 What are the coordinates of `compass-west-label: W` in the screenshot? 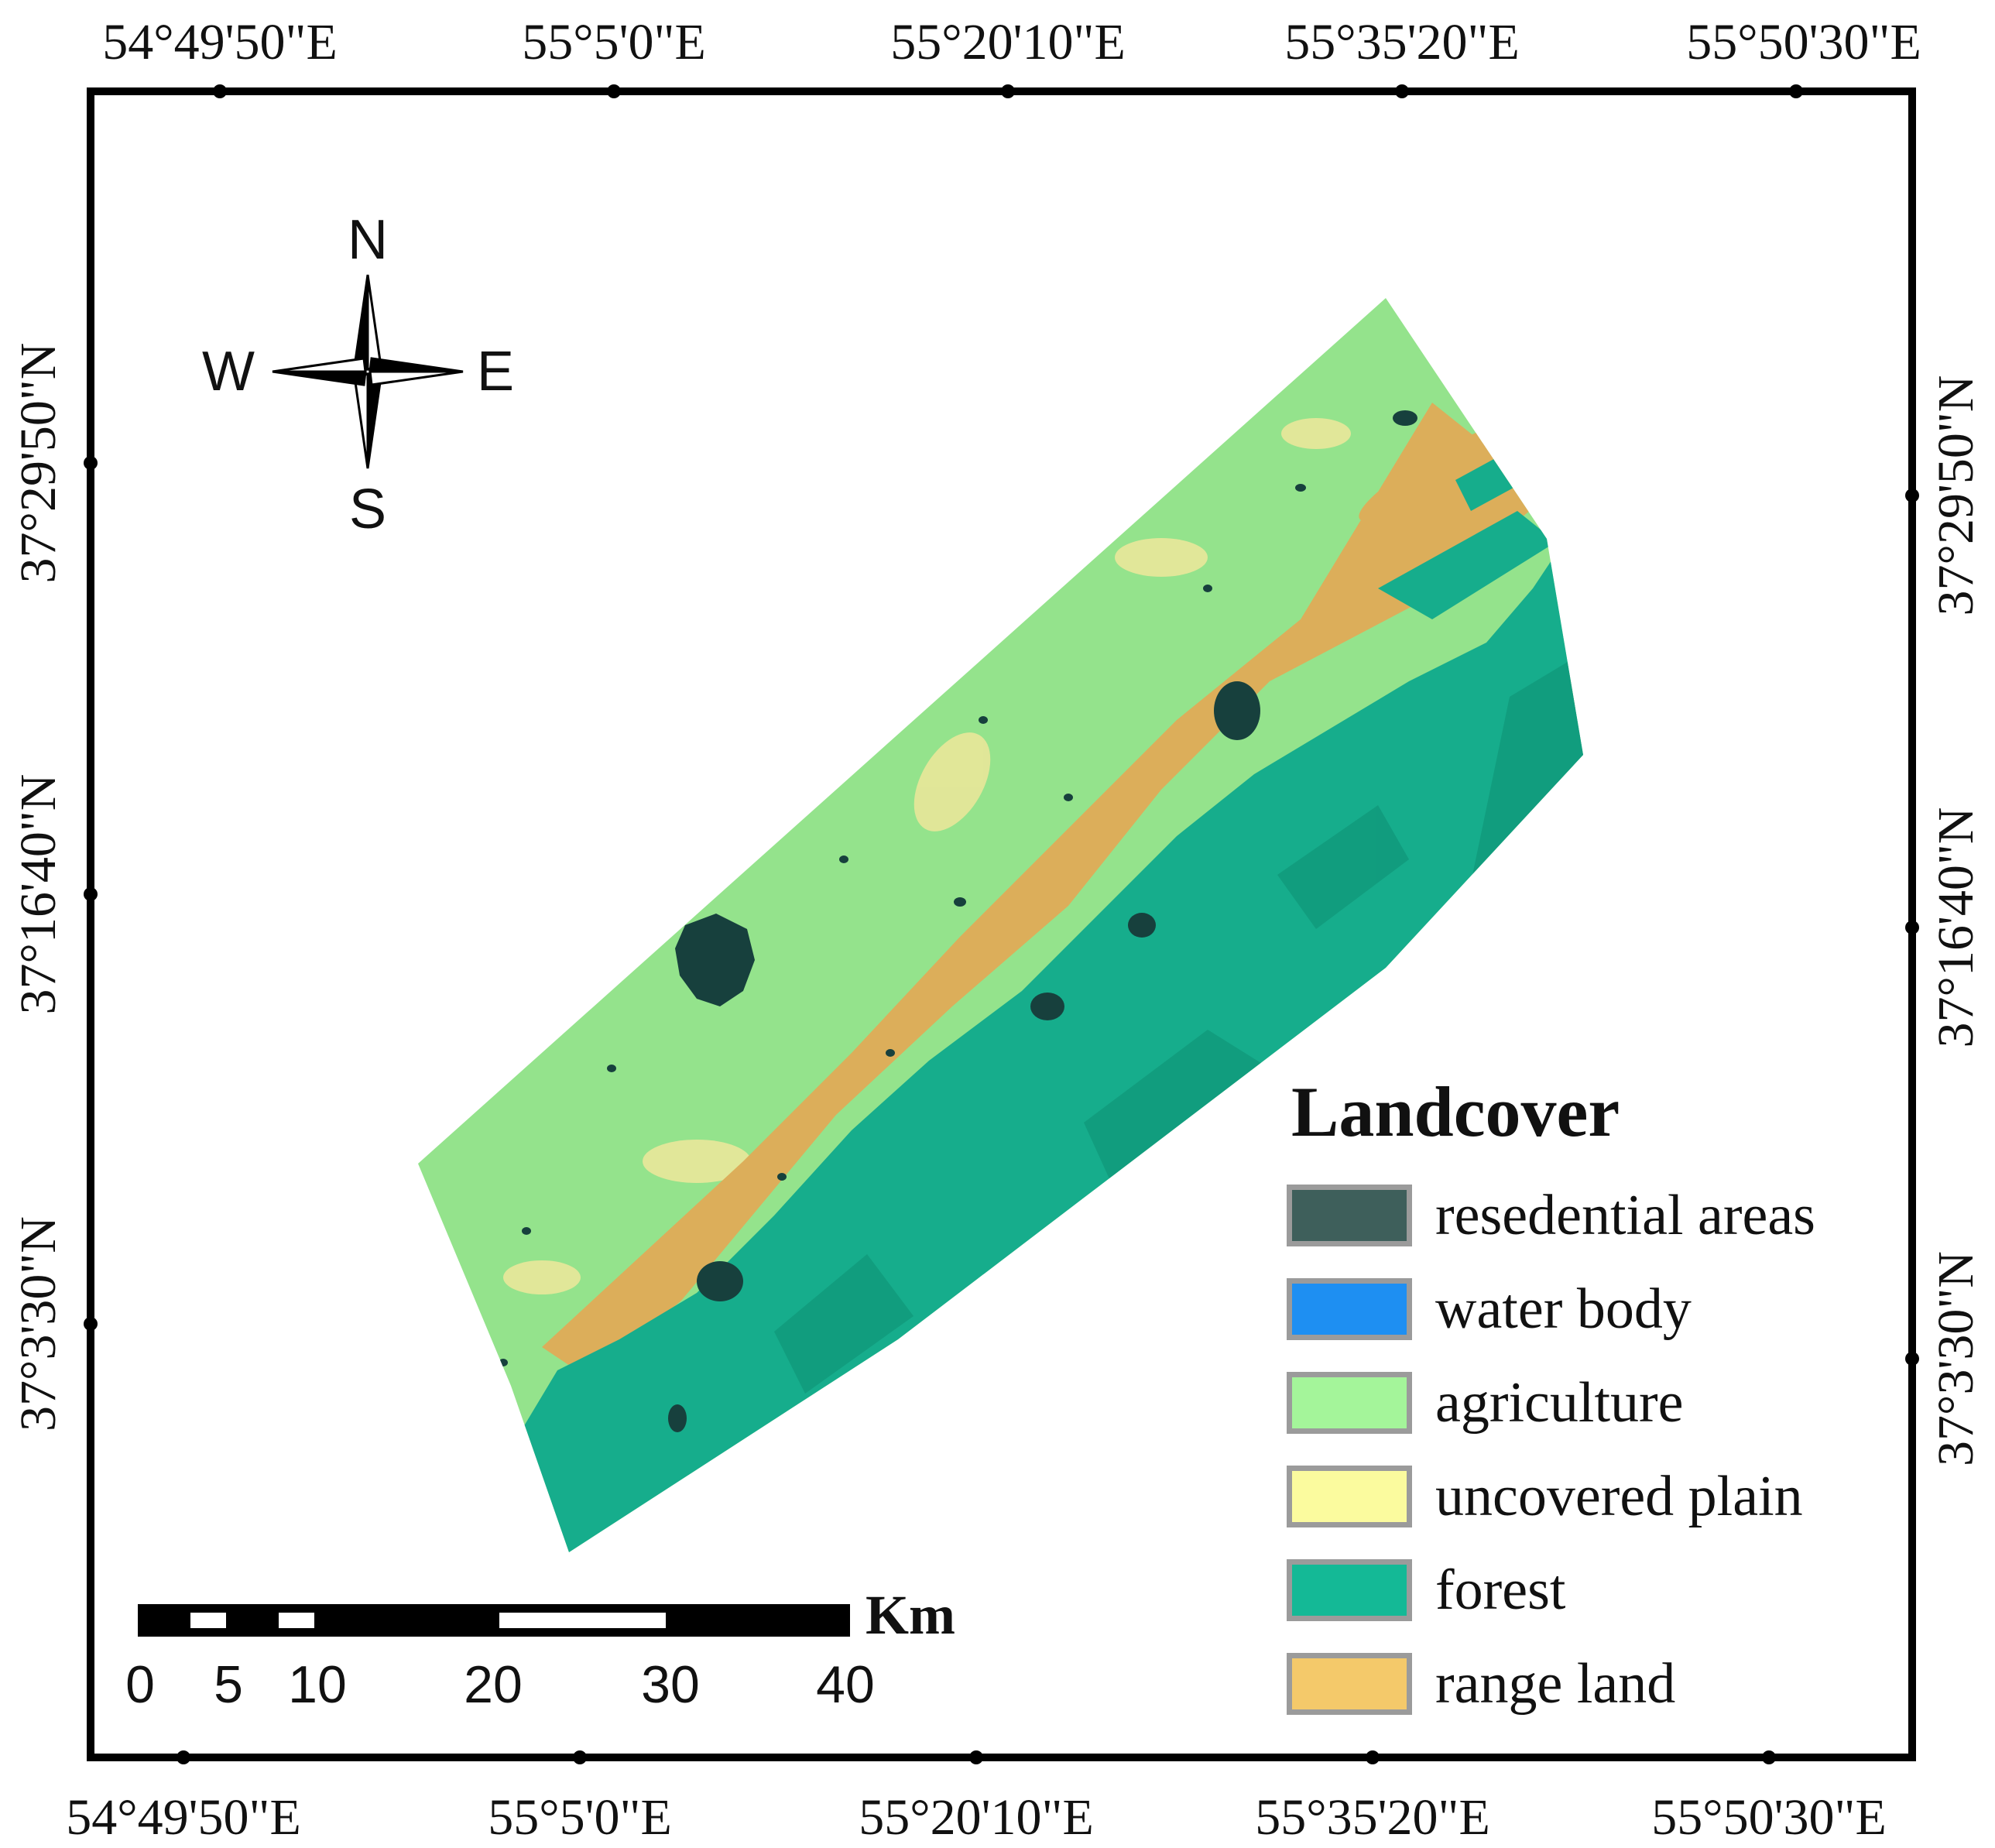 It's located at (228, 372).